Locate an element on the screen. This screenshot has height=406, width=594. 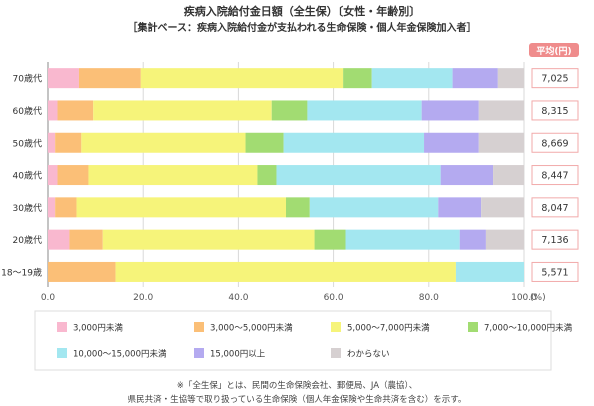
average-value: 8,447 is located at coordinates (554, 176).